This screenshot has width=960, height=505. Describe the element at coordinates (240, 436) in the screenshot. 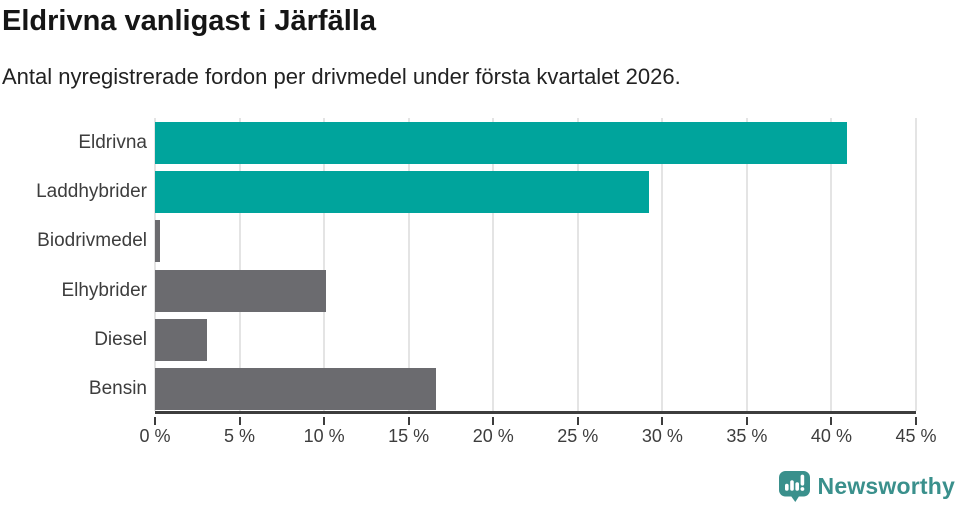

I see `x-tick-label-5: 5 %` at that location.